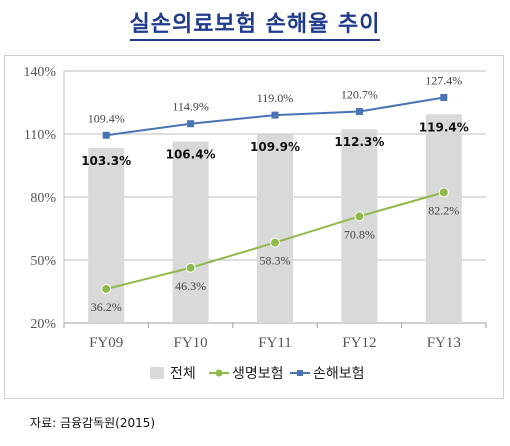 Image resolution: width=510 pixels, height=446 pixels. What do you see at coordinates (443, 80) in the screenshot?
I see `series-nonlife-value-label: 127.4%` at bounding box center [443, 80].